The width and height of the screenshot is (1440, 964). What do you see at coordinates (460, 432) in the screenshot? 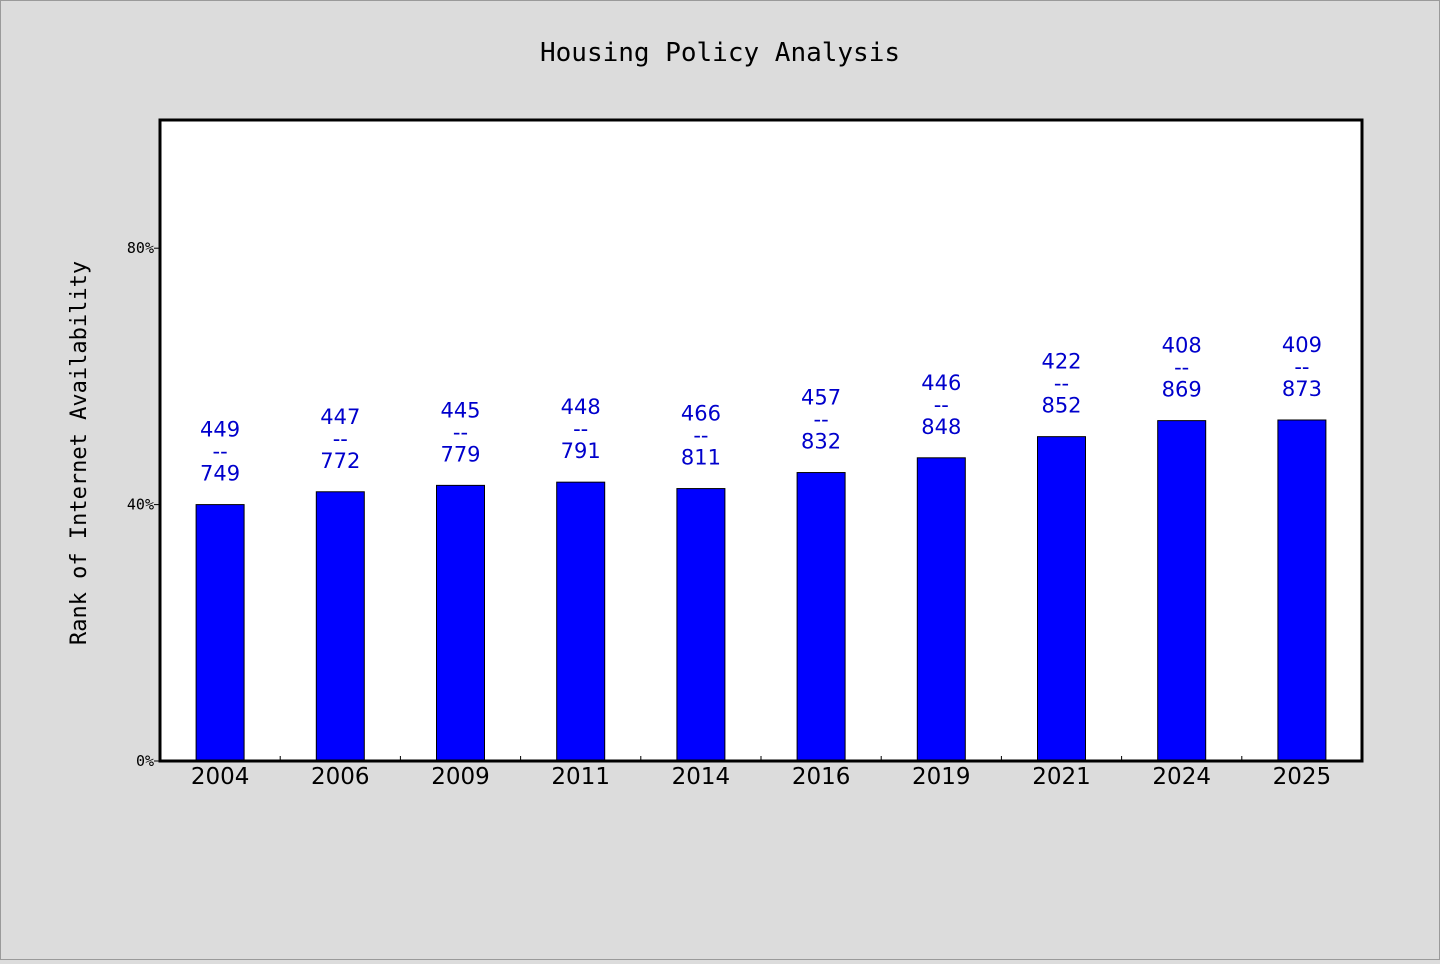
I see `data-label-2009-sep: --` at bounding box center [460, 432].